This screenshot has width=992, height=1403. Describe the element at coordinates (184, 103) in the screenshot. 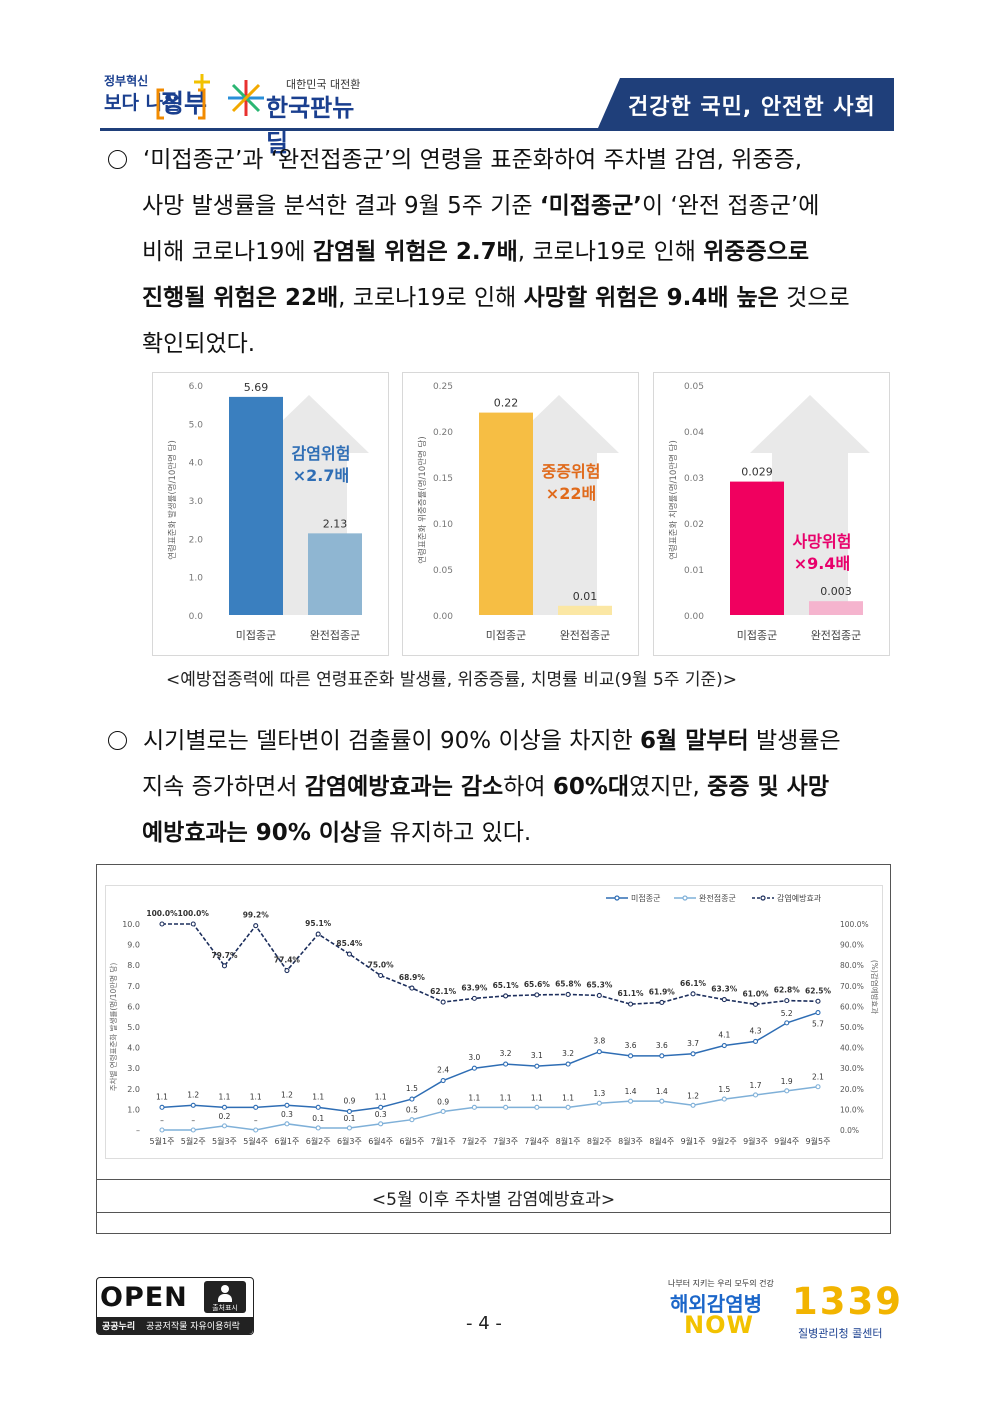

I see `gov-logo-line3: 정부` at that location.